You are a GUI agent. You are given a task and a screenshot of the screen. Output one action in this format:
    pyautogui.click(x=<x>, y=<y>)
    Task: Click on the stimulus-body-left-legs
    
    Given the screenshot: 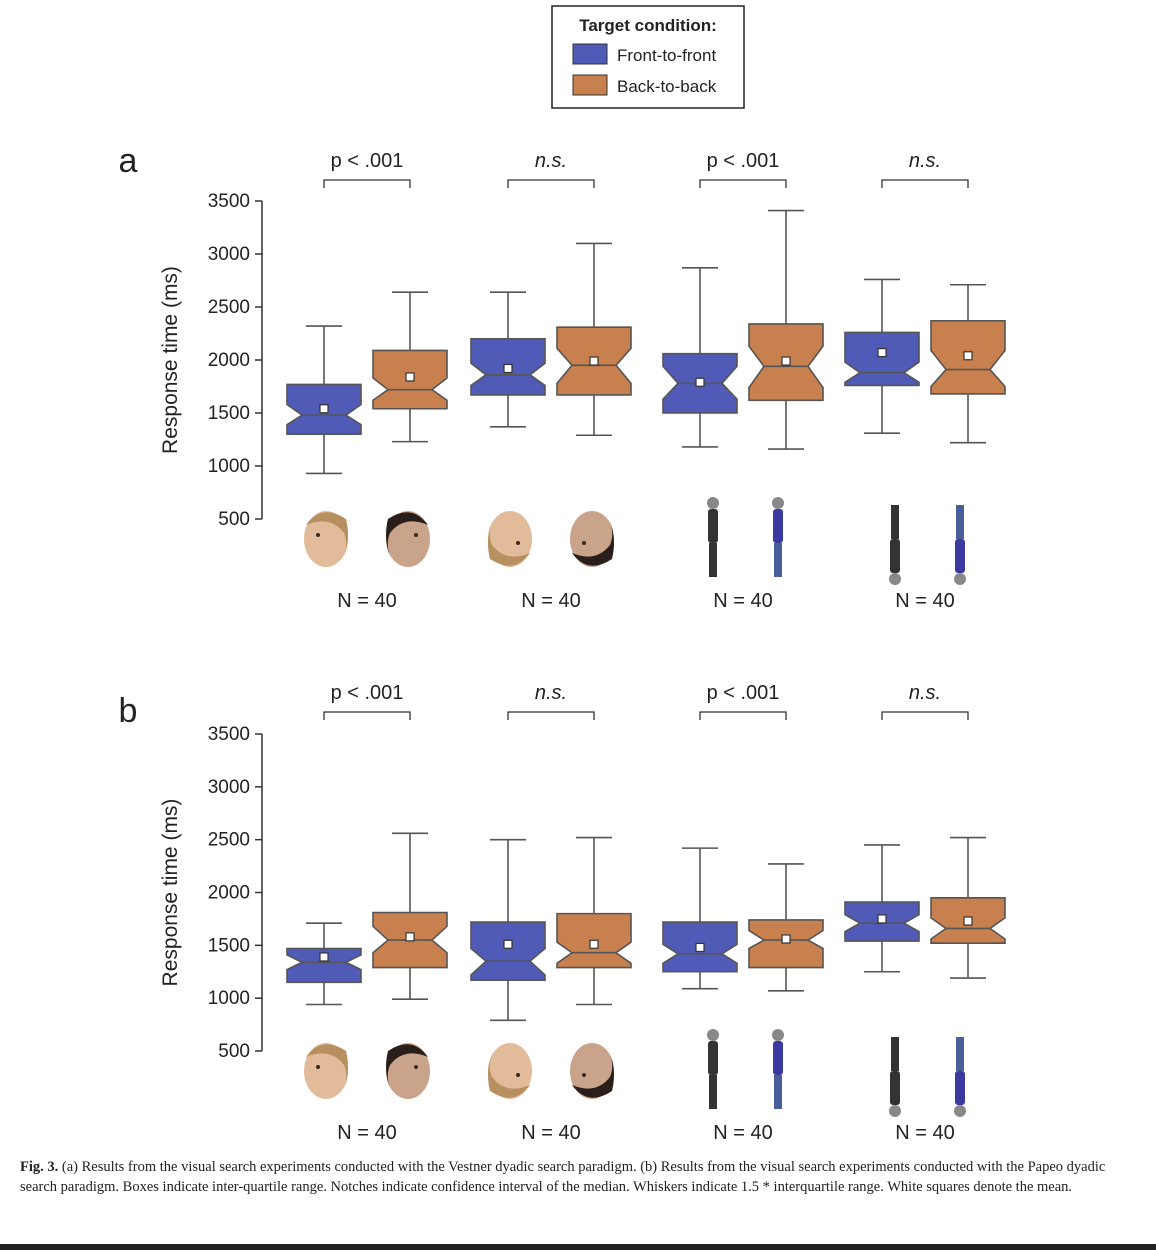 What is the action you would take?
    pyautogui.click(x=895, y=522)
    